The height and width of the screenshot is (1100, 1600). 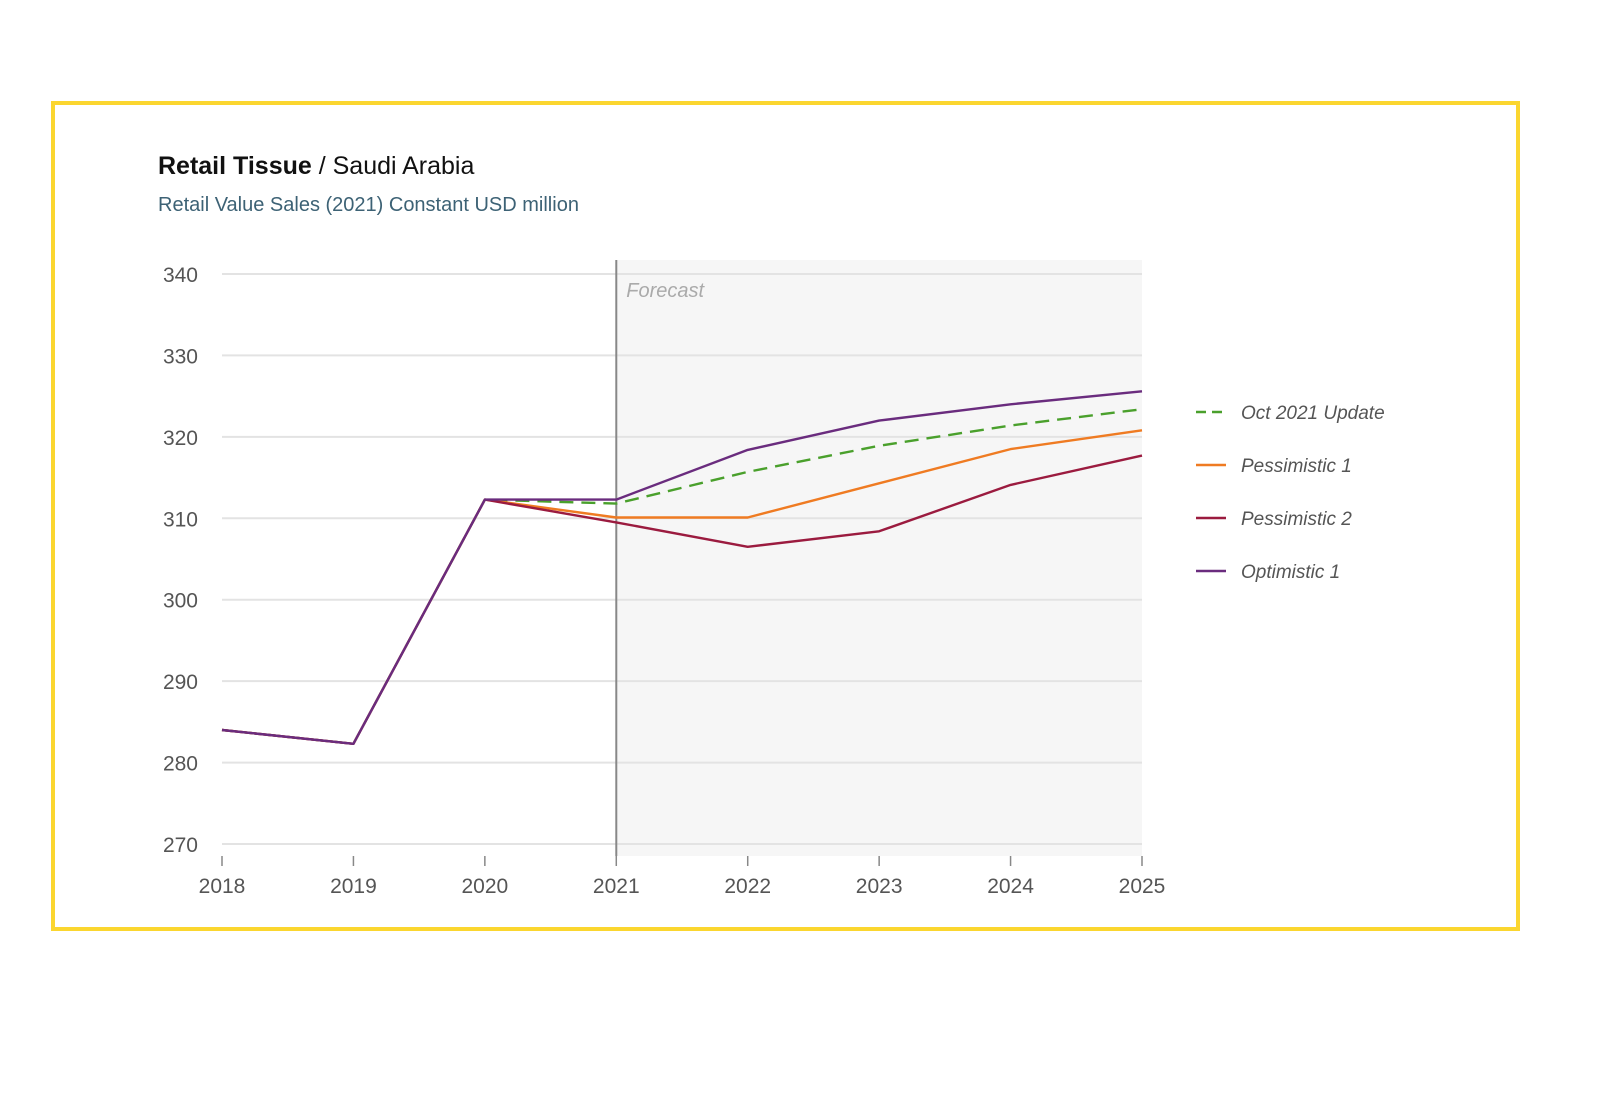 What do you see at coordinates (180, 275) in the screenshot?
I see `y-tick-label: 340` at bounding box center [180, 275].